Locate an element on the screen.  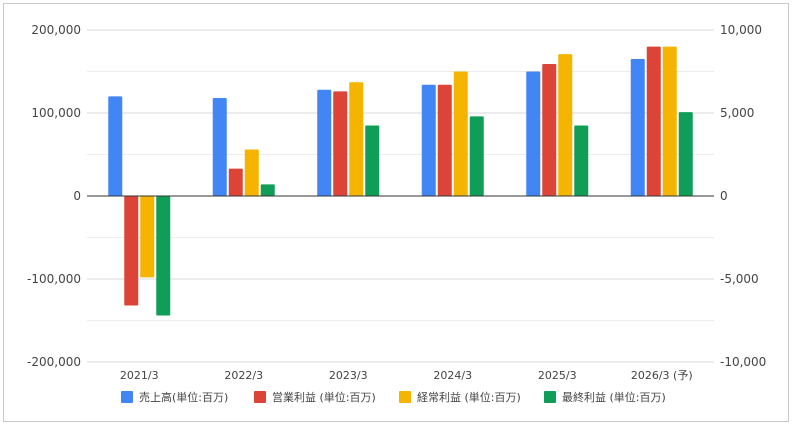
legend-item: 最終利益 (単位:百万) is located at coordinates (605, 397).